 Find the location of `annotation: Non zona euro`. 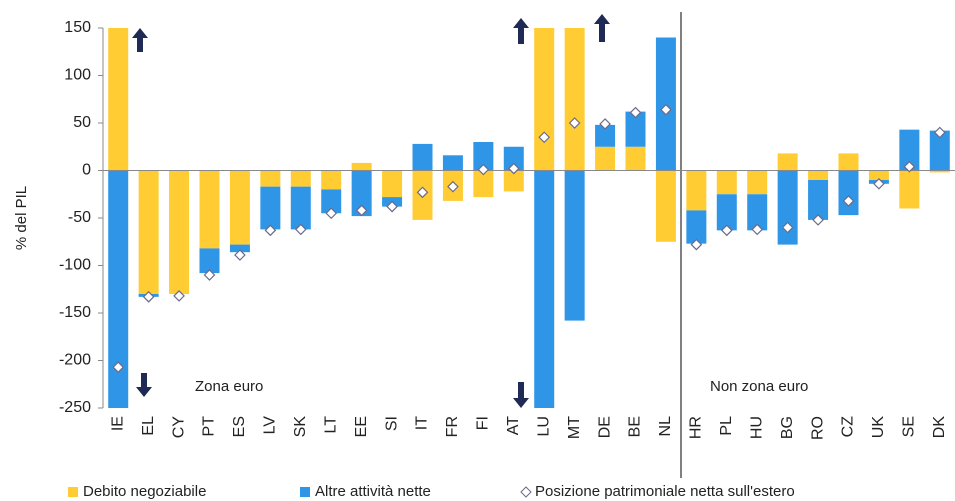

annotation: Non zona euro is located at coordinates (759, 386).